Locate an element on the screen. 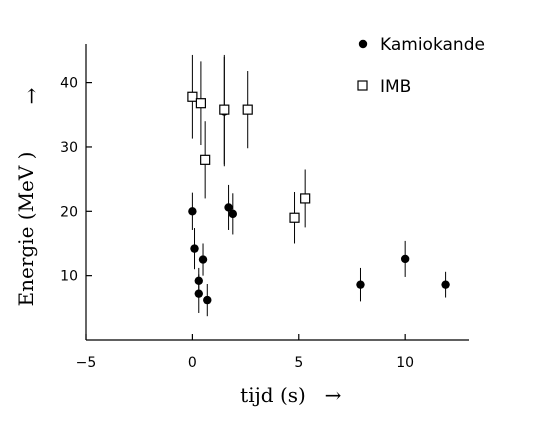 The width and height of the screenshot is (533, 427). x-tick-label: 0 is located at coordinates (192, 363).